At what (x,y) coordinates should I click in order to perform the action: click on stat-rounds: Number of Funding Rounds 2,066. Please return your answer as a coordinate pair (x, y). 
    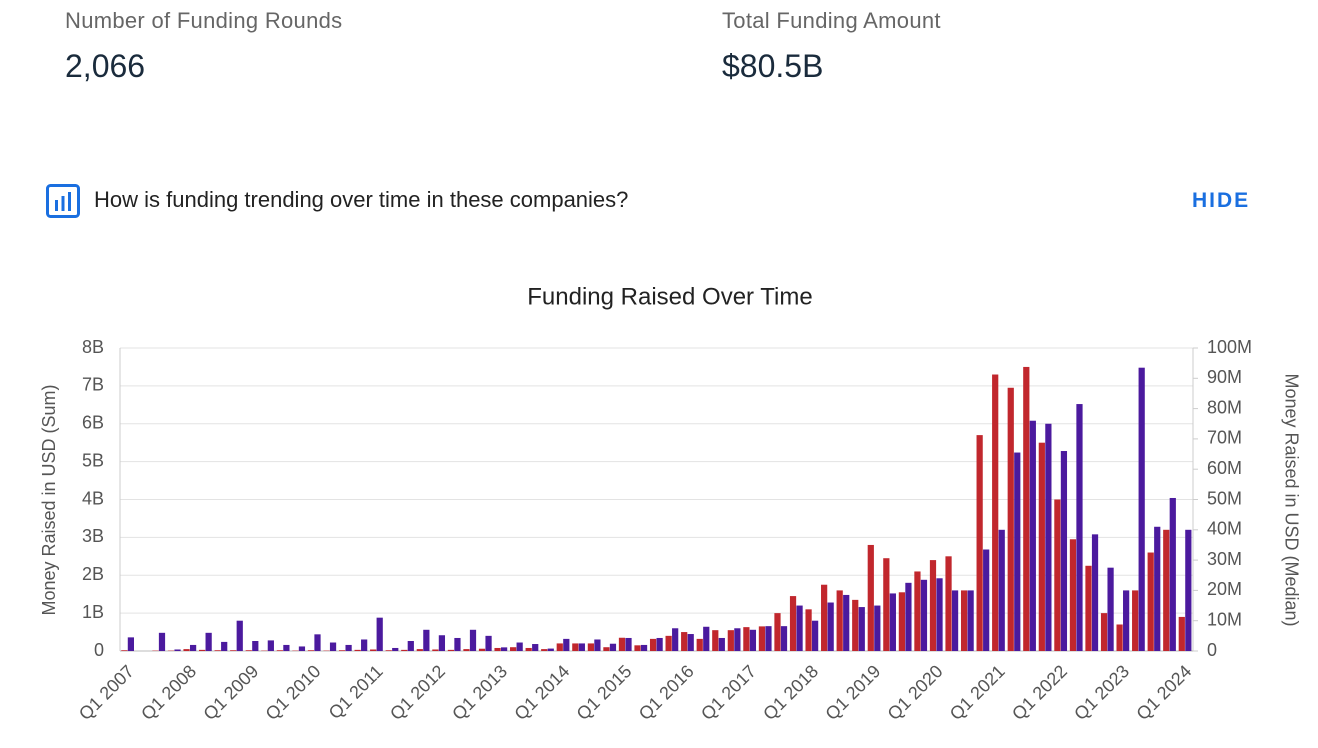
    Looking at the image, I should click on (203, 46).